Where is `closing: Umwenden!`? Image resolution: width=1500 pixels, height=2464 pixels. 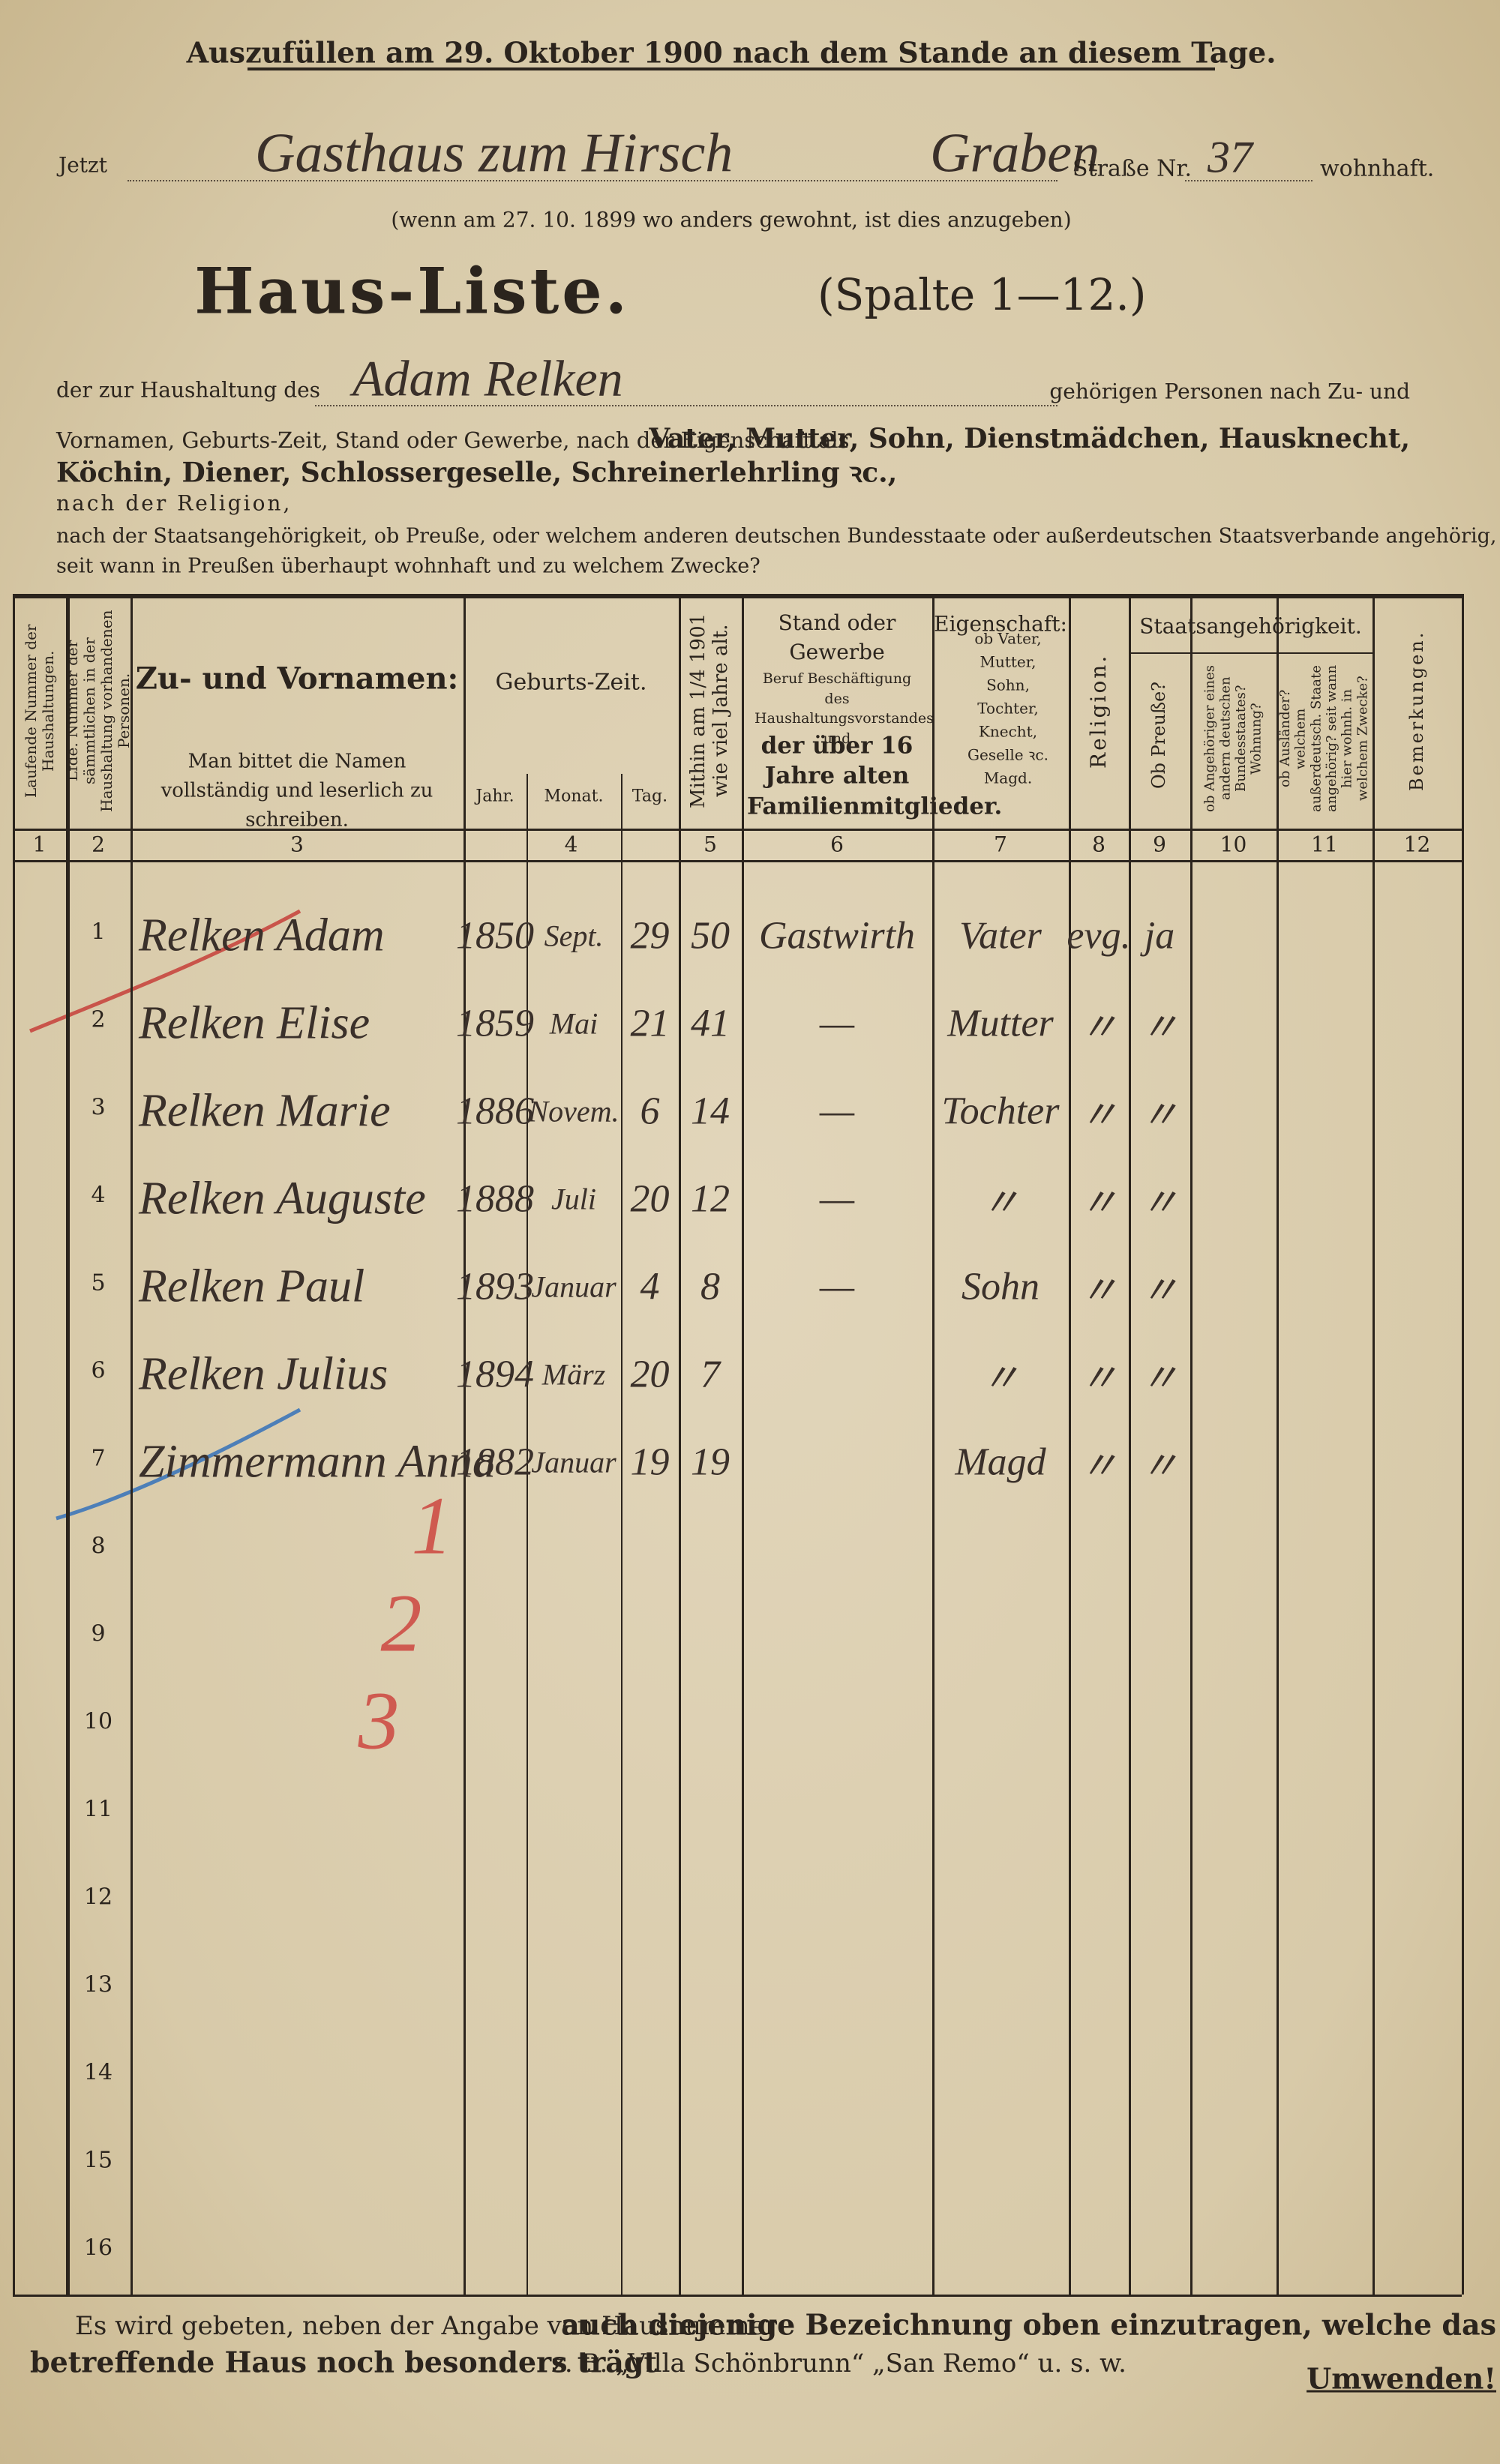
closing: Umwenden! is located at coordinates (1401, 2378).